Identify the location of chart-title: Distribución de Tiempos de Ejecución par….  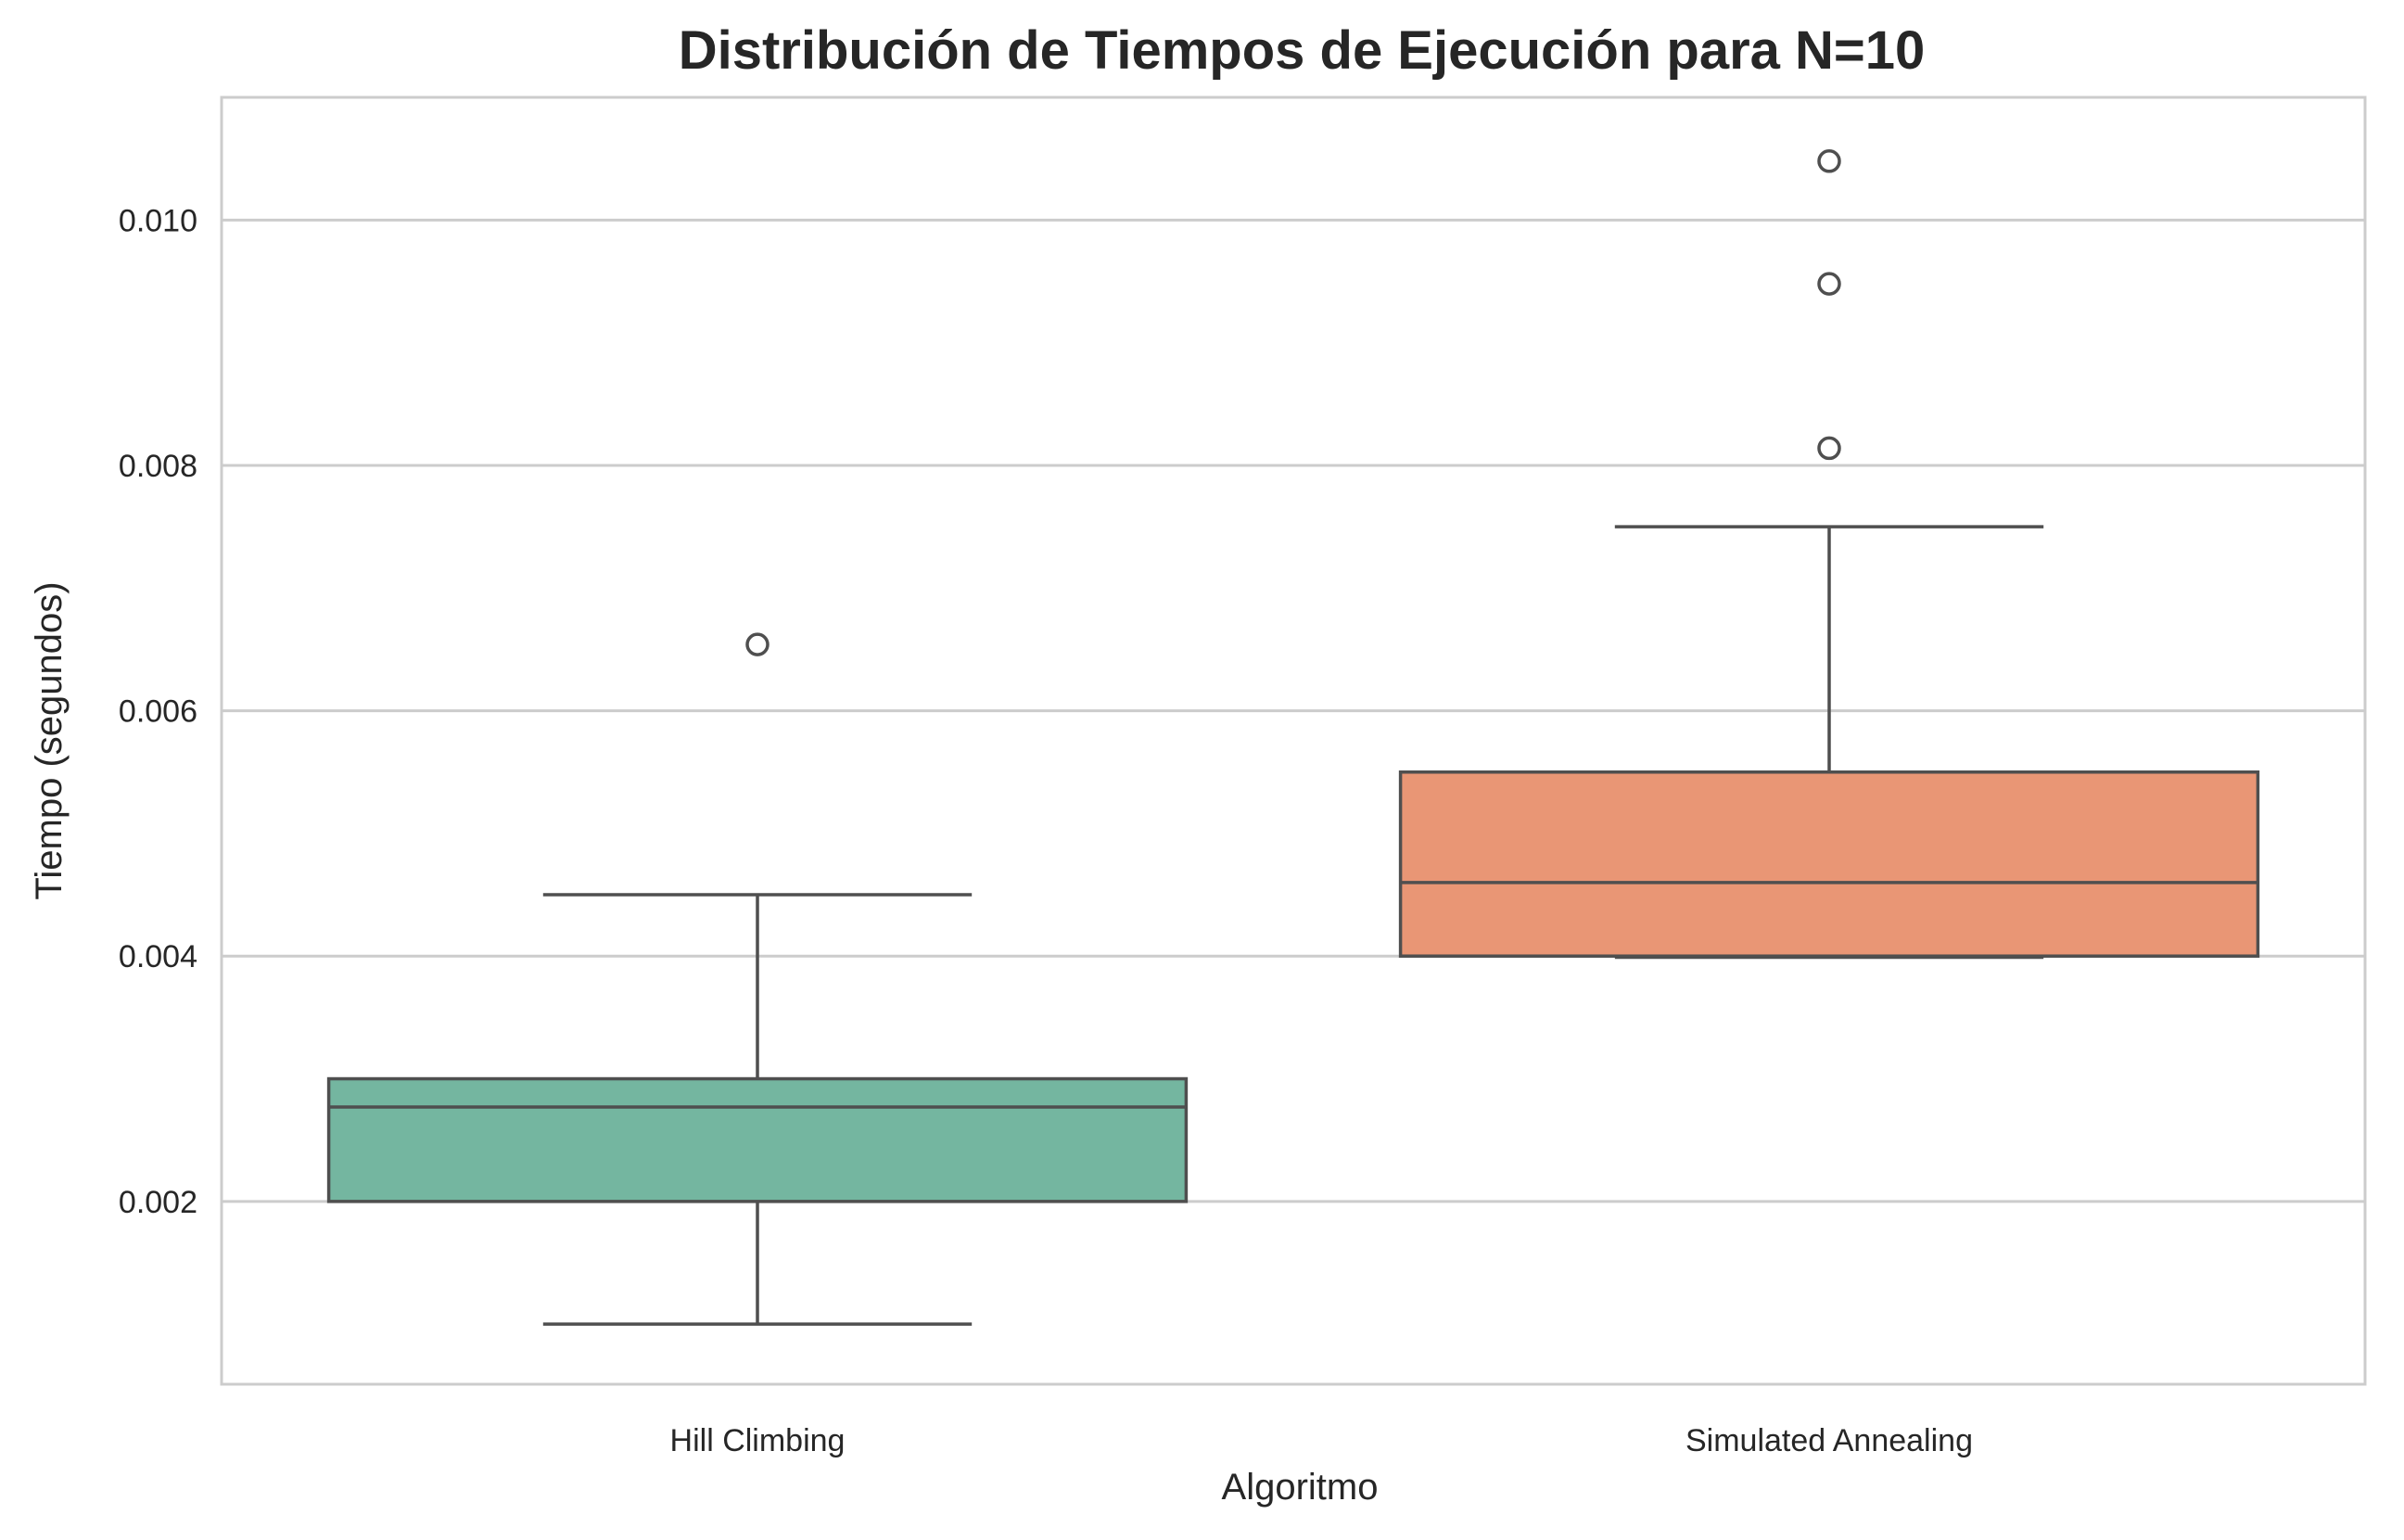
(1302, 50).